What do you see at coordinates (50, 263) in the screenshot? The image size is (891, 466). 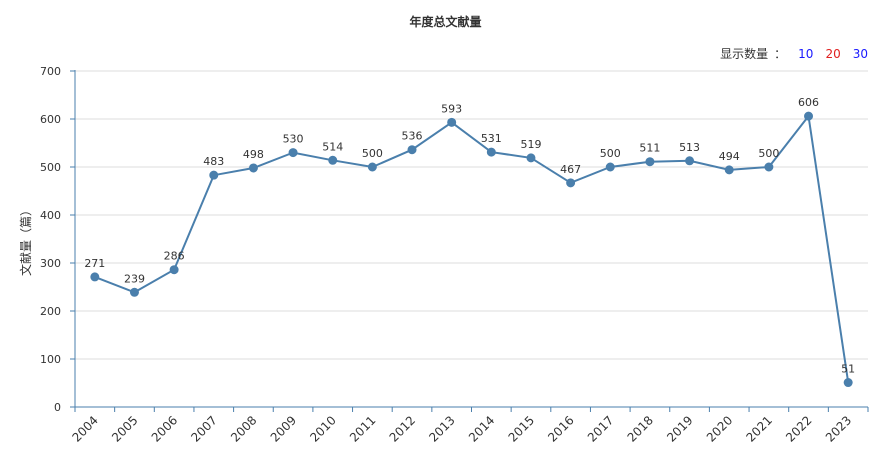 I see `y-tick-label: 300` at bounding box center [50, 263].